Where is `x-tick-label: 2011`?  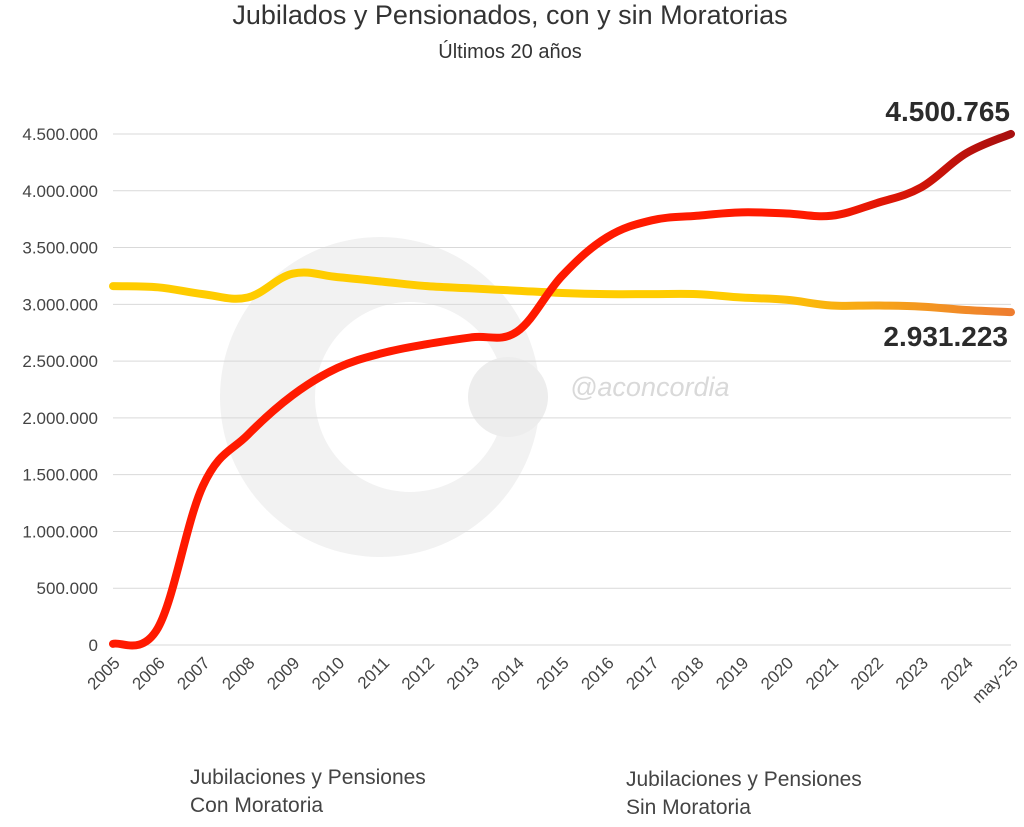 x-tick-label: 2011 is located at coordinates (373, 672).